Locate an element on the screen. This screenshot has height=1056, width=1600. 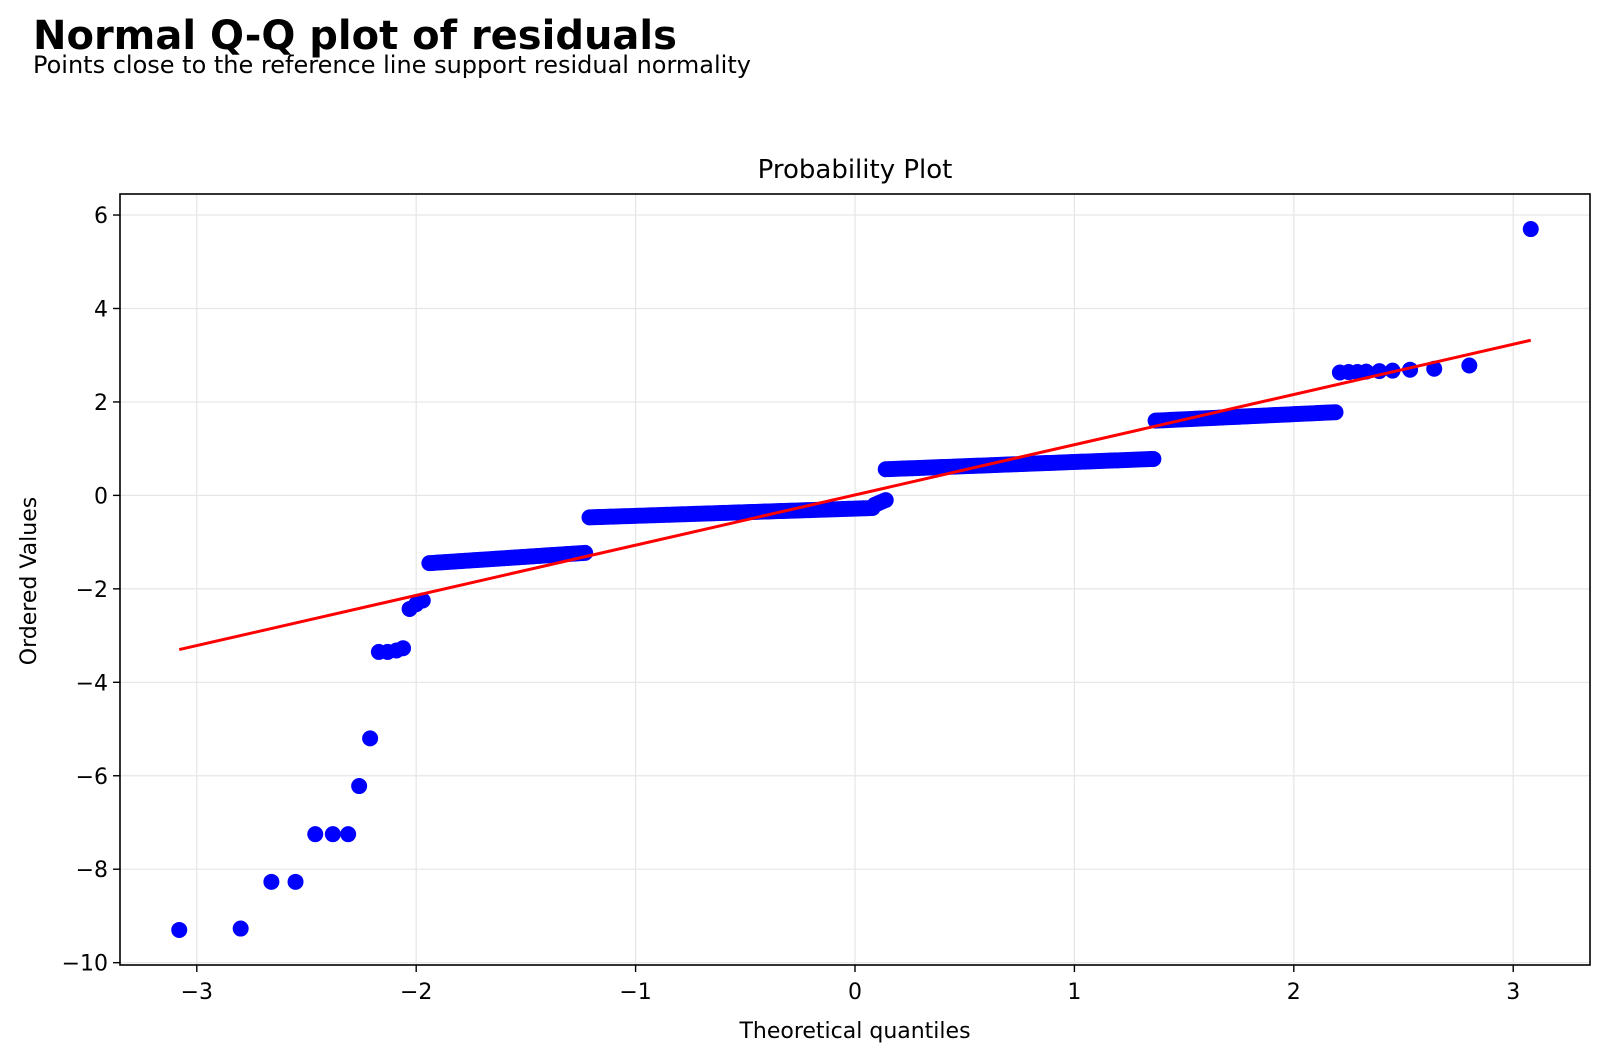
y-tick-label: 4 is located at coordinates (101, 309).